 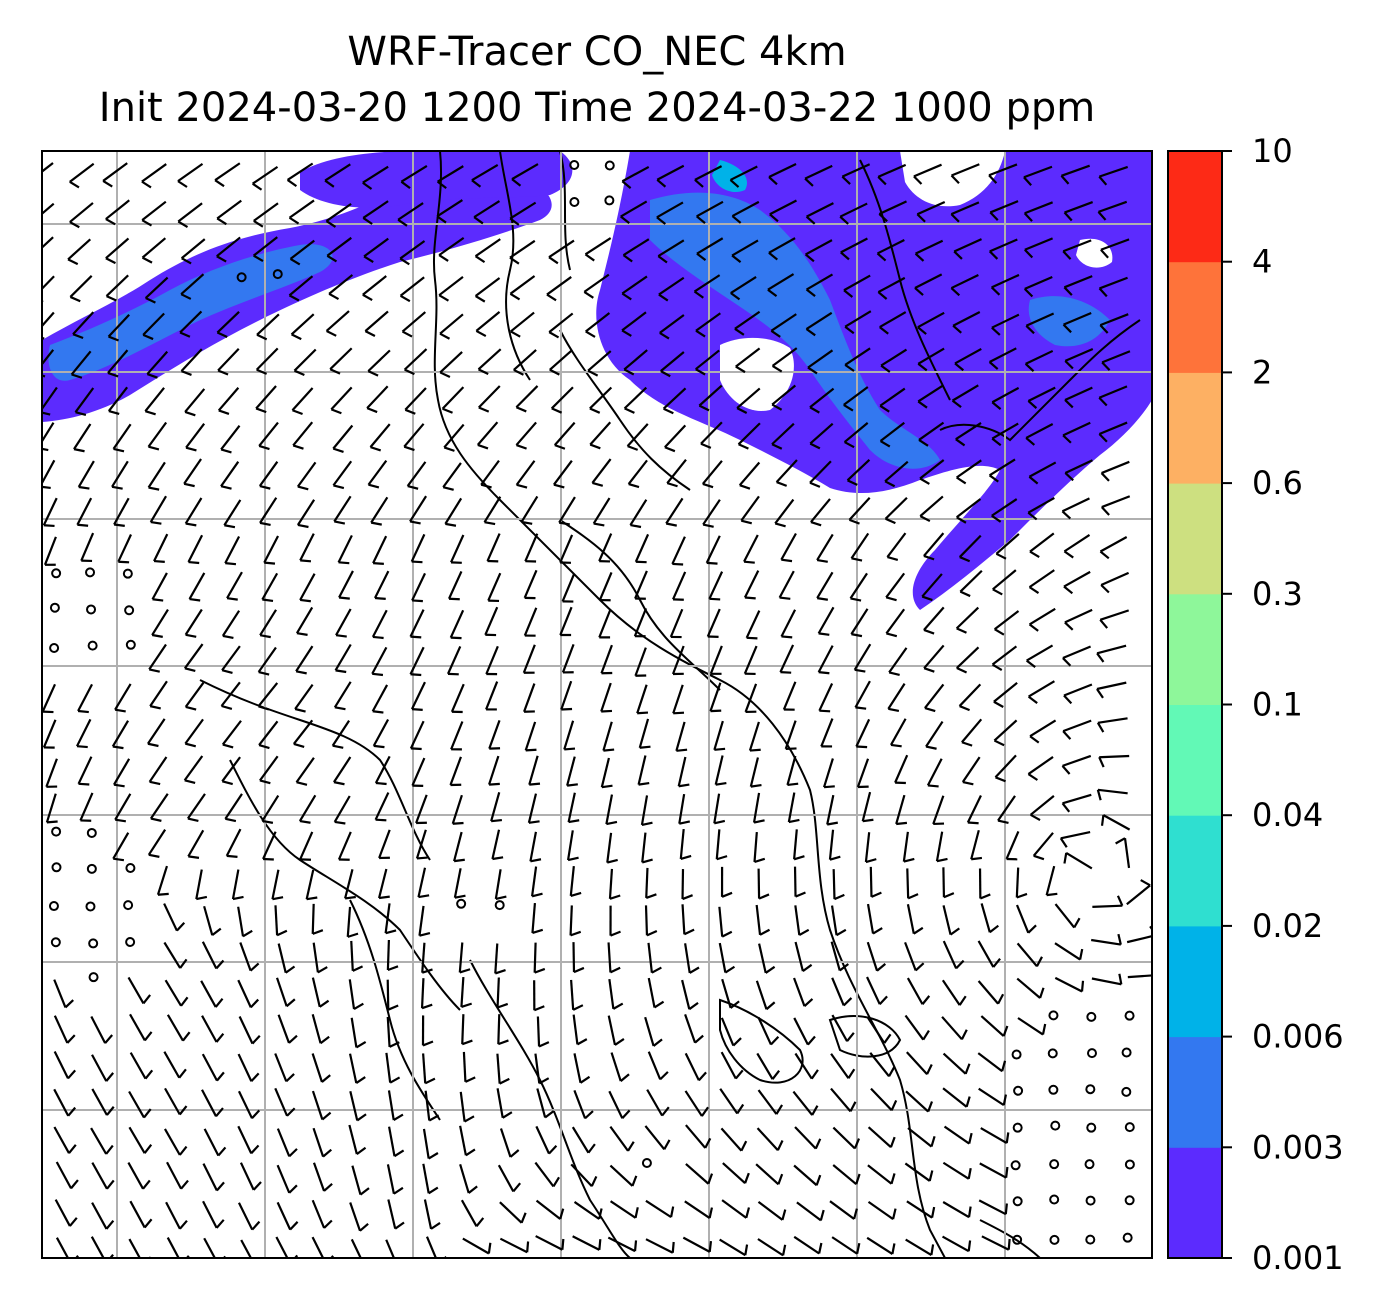 What do you see at coordinates (1010, 1238) in the screenshot?
I see `coastline-segment` at bounding box center [1010, 1238].